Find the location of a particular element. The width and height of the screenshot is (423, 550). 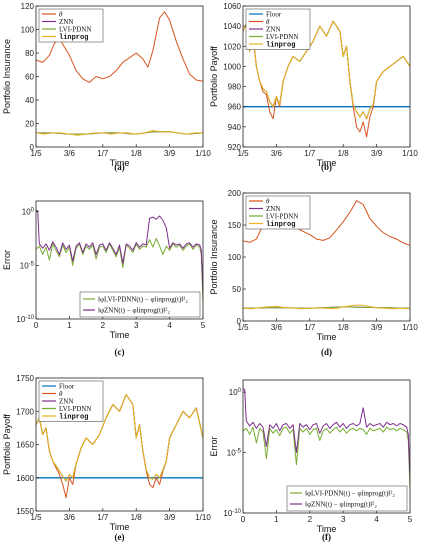

y-tick-label: 150 is located at coordinates (235, 225).